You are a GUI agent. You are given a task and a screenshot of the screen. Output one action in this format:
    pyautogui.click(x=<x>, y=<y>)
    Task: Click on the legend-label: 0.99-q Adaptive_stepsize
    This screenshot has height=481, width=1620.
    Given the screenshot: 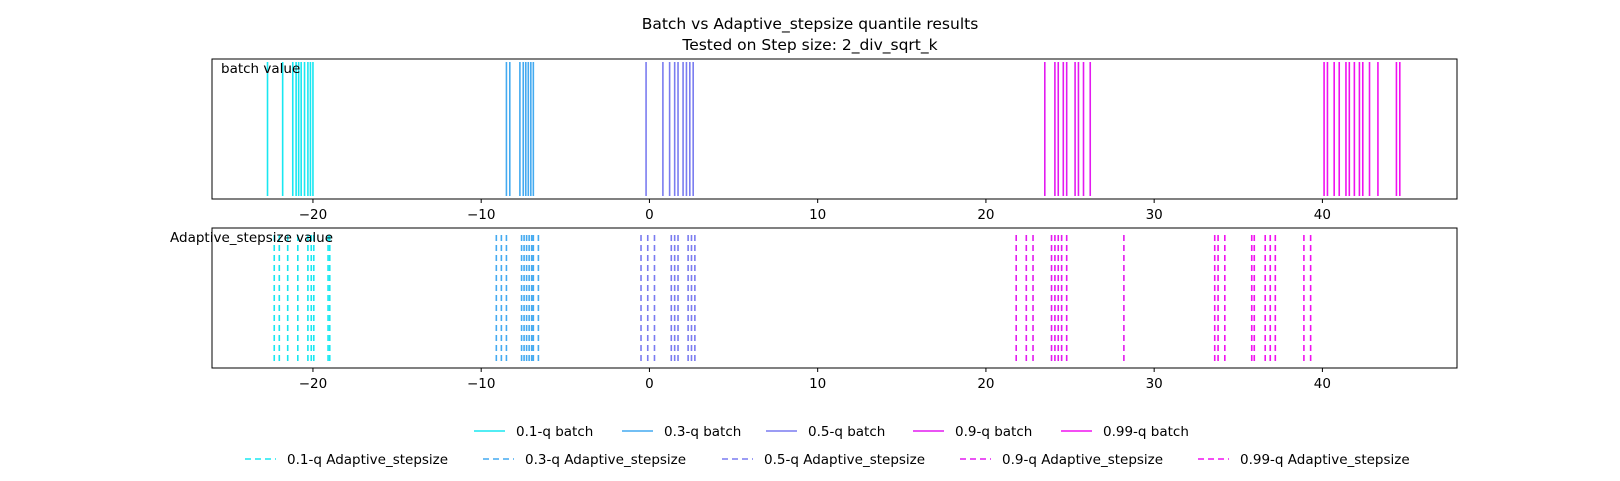 What is the action you would take?
    pyautogui.click(x=1325, y=460)
    